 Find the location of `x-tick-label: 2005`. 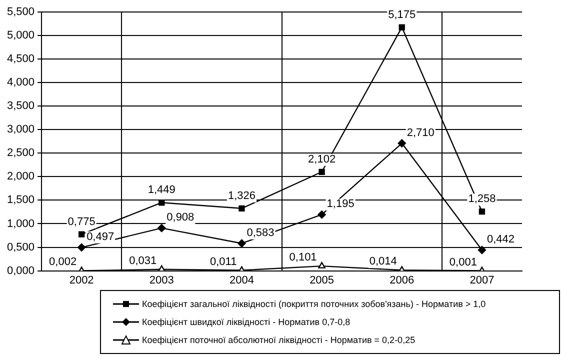

x-tick-label: 2005 is located at coordinates (322, 280).